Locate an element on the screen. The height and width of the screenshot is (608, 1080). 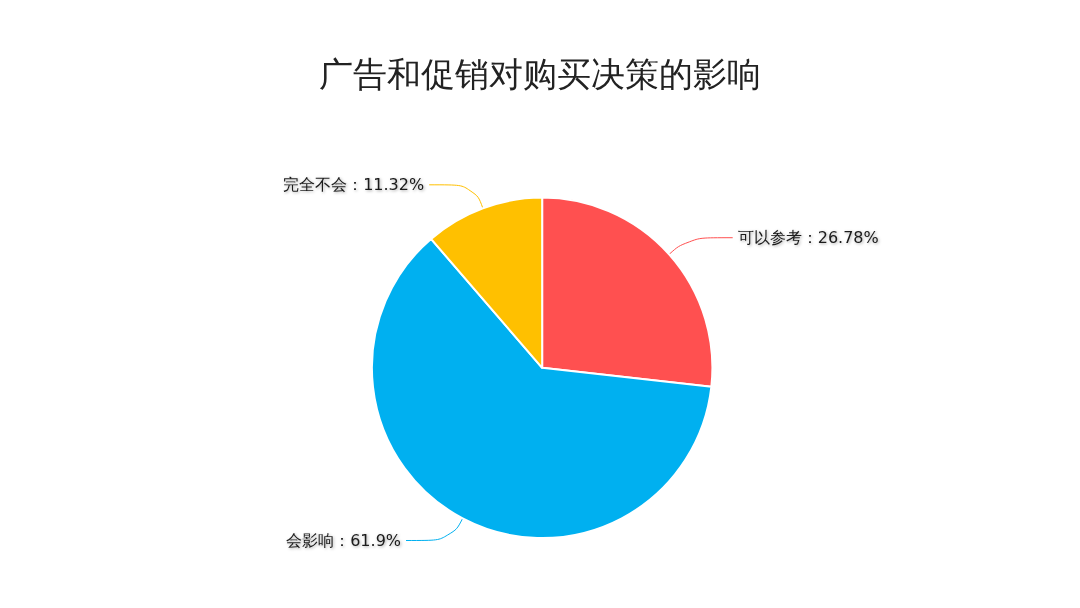
slice-label: 完全不会：11.32% is located at coordinates (354, 185).